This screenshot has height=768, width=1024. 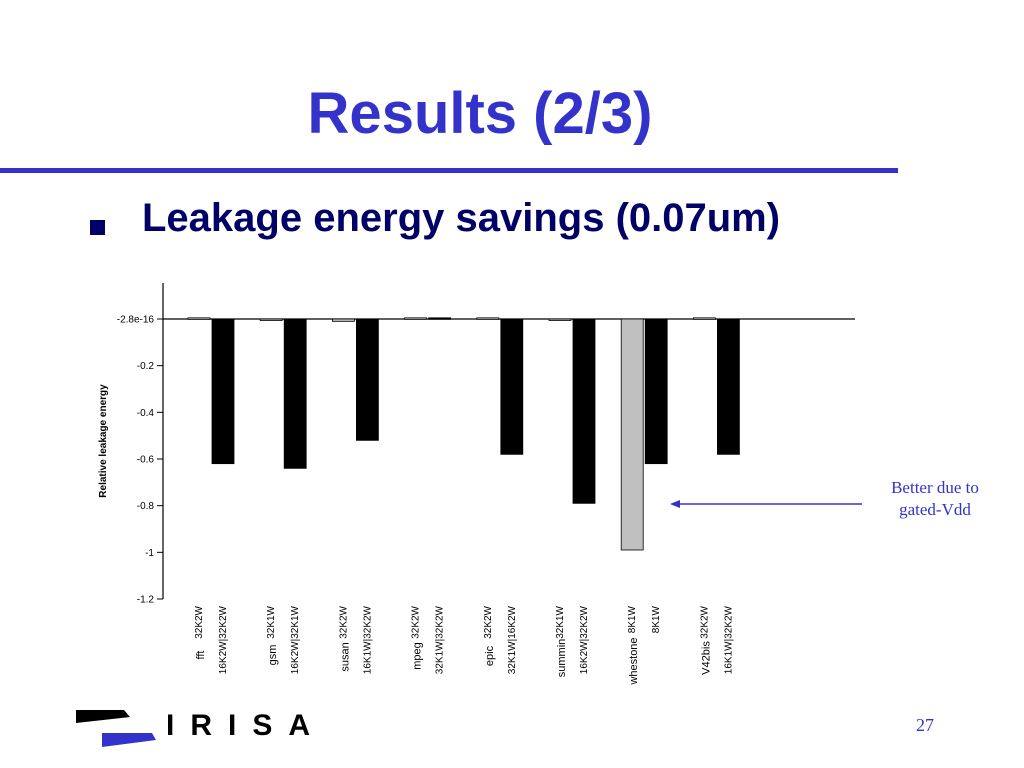 I want to click on category-label: epic, so click(x=490, y=655).